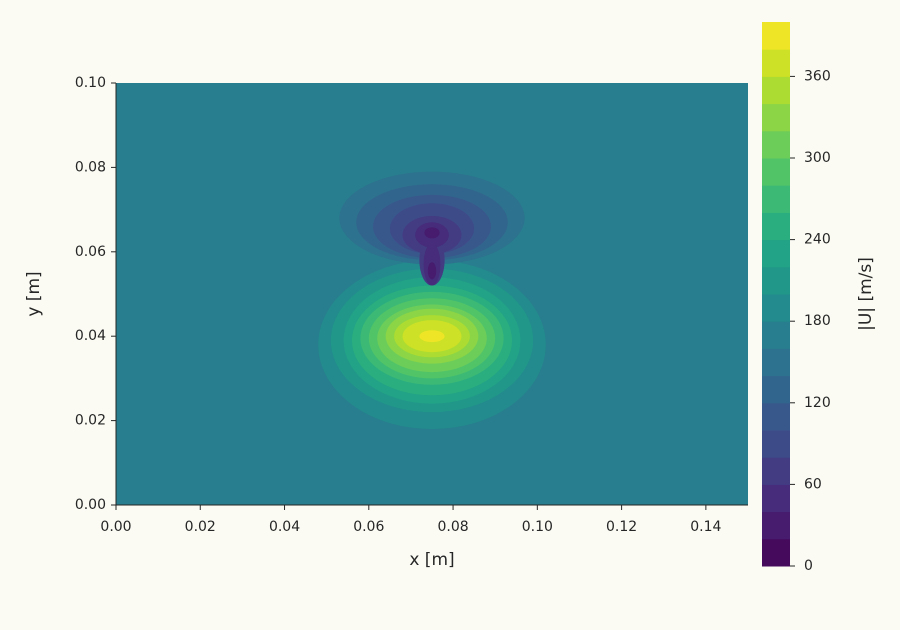 Image resolution: width=900 pixels, height=630 pixels. I want to click on colorbar-tick-label: 0, so click(808, 566).